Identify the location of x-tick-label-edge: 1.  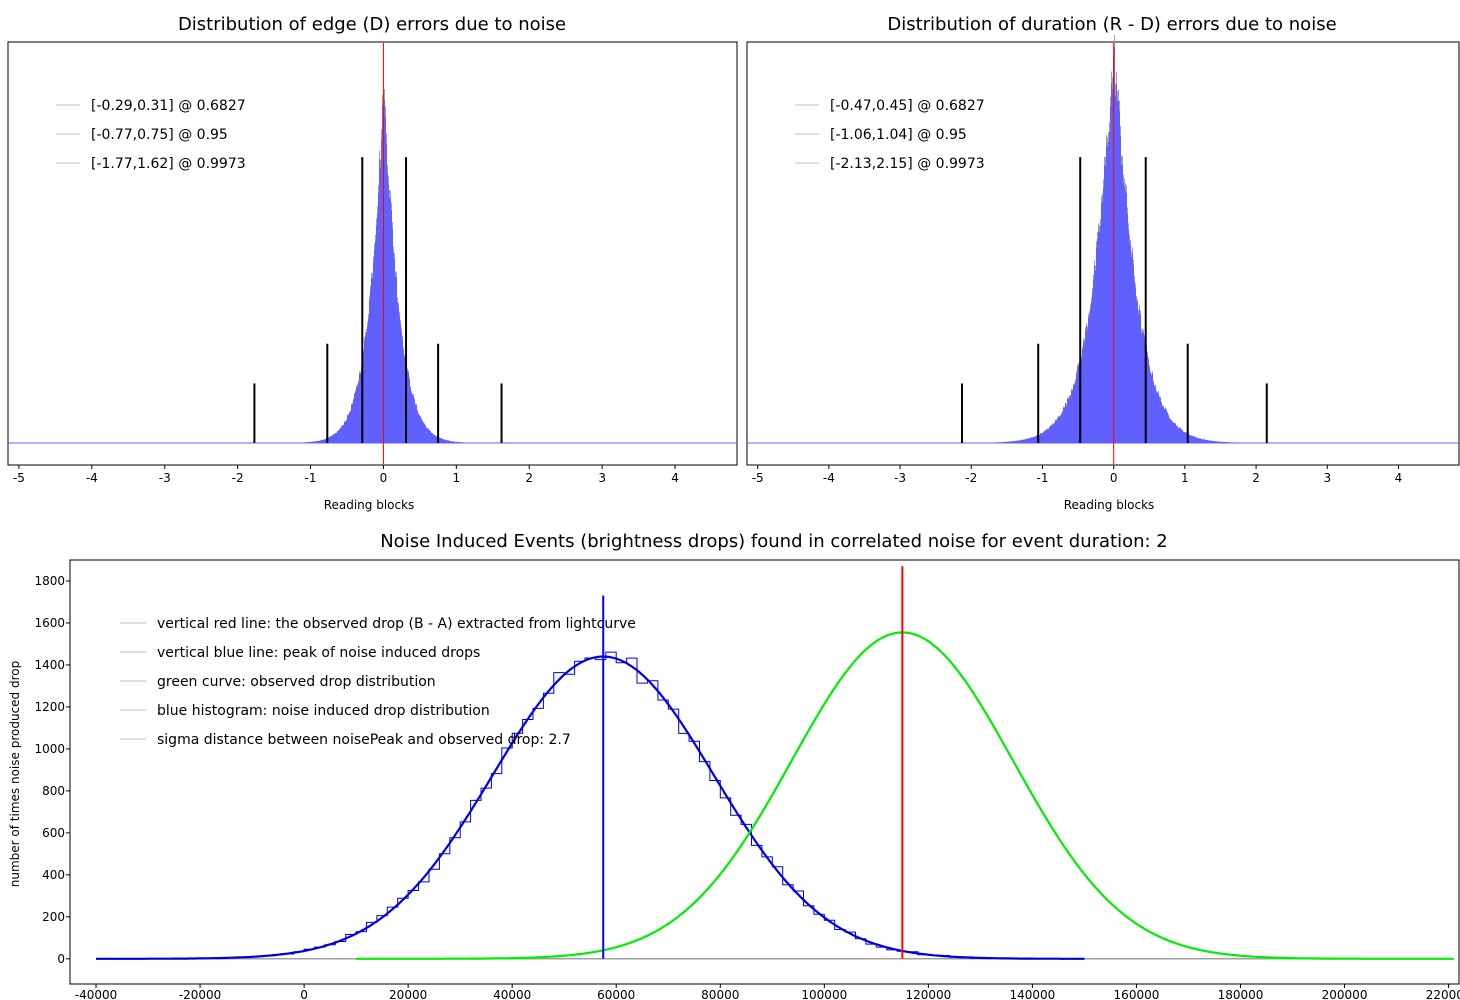
(457, 478).